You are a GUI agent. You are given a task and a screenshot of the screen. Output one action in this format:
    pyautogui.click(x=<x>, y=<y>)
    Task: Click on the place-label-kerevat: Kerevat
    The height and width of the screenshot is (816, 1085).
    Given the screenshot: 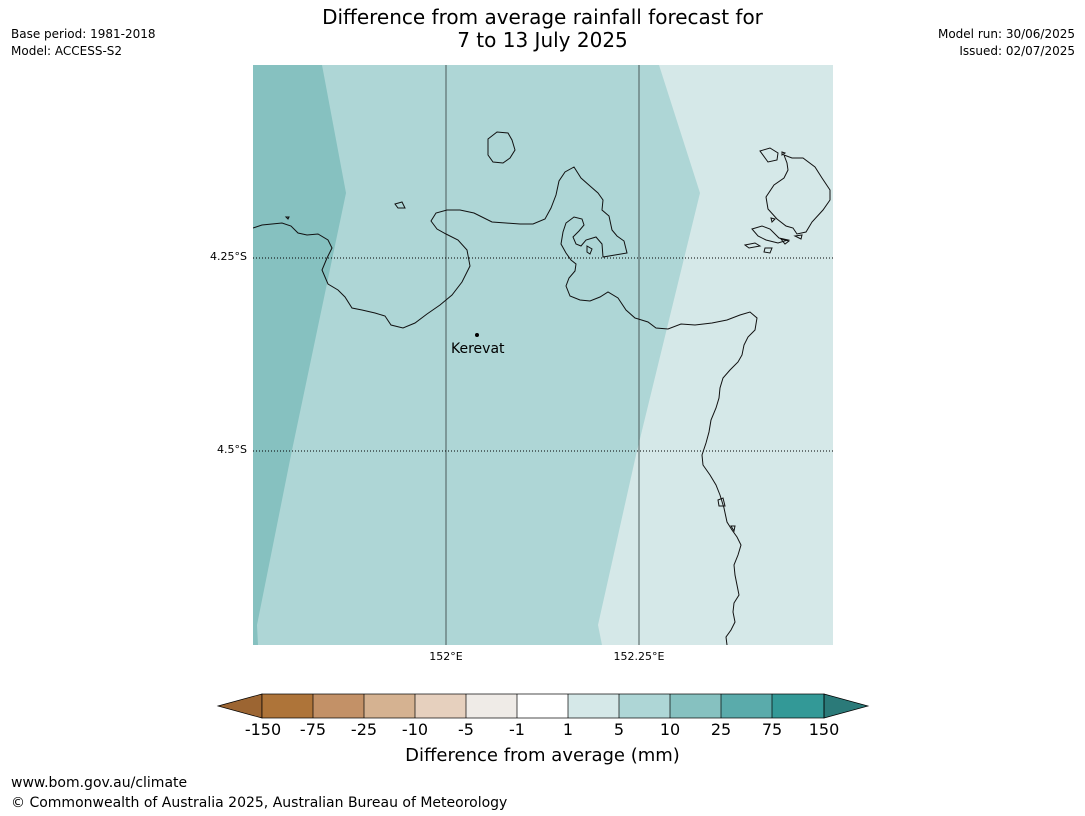 What is the action you would take?
    pyautogui.click(x=478, y=349)
    